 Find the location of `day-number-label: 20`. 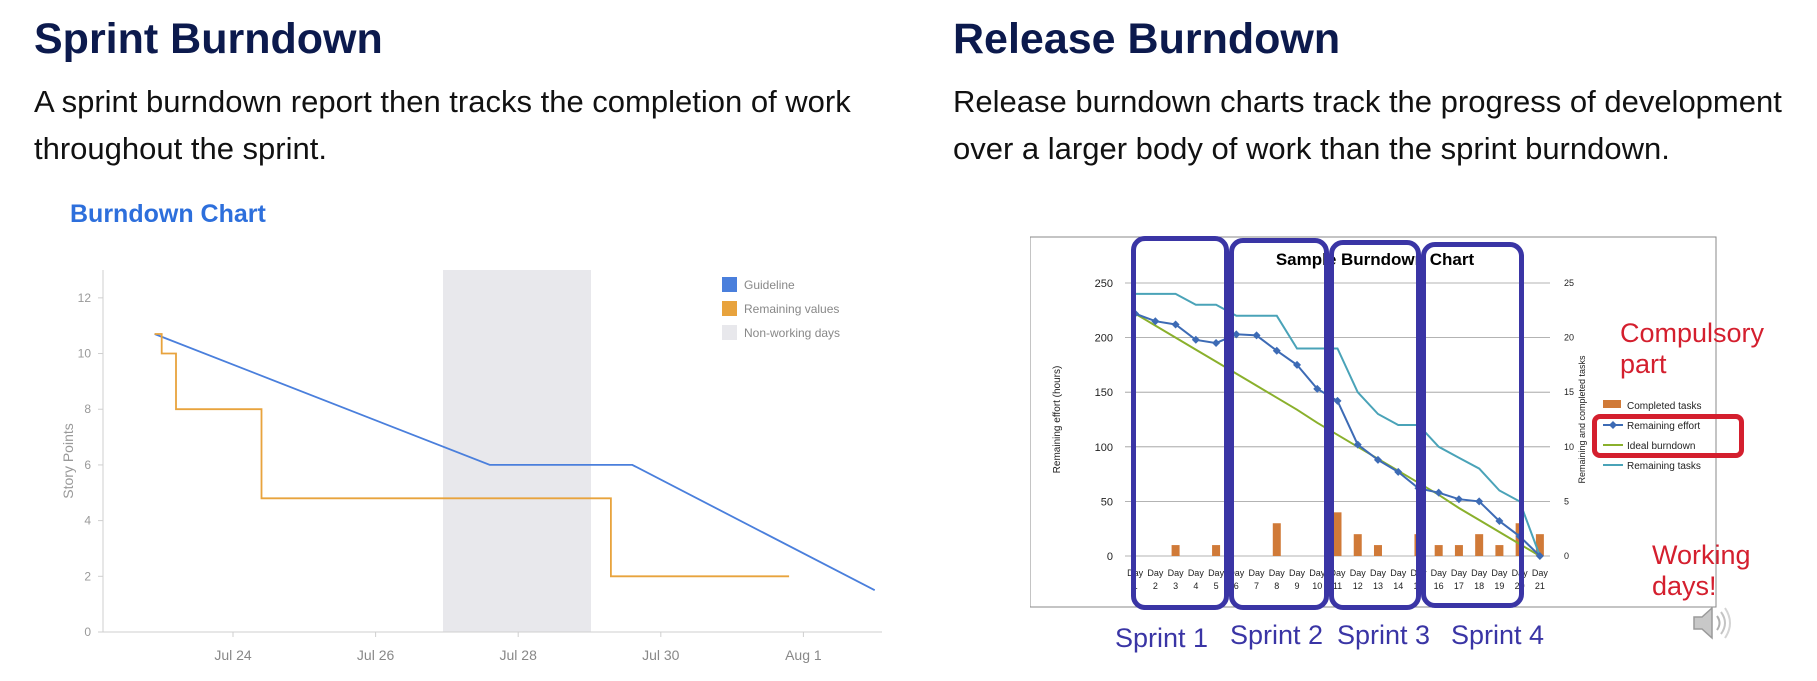

day-number-label: 20 is located at coordinates (1520, 586).